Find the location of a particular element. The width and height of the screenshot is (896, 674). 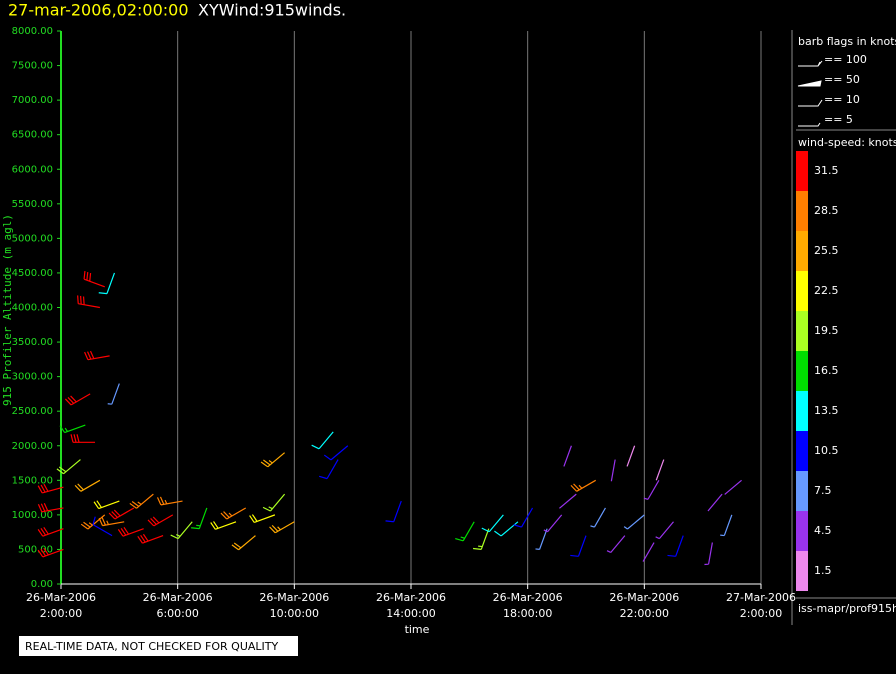

colorbar-label: 28.5 is located at coordinates (826, 210).